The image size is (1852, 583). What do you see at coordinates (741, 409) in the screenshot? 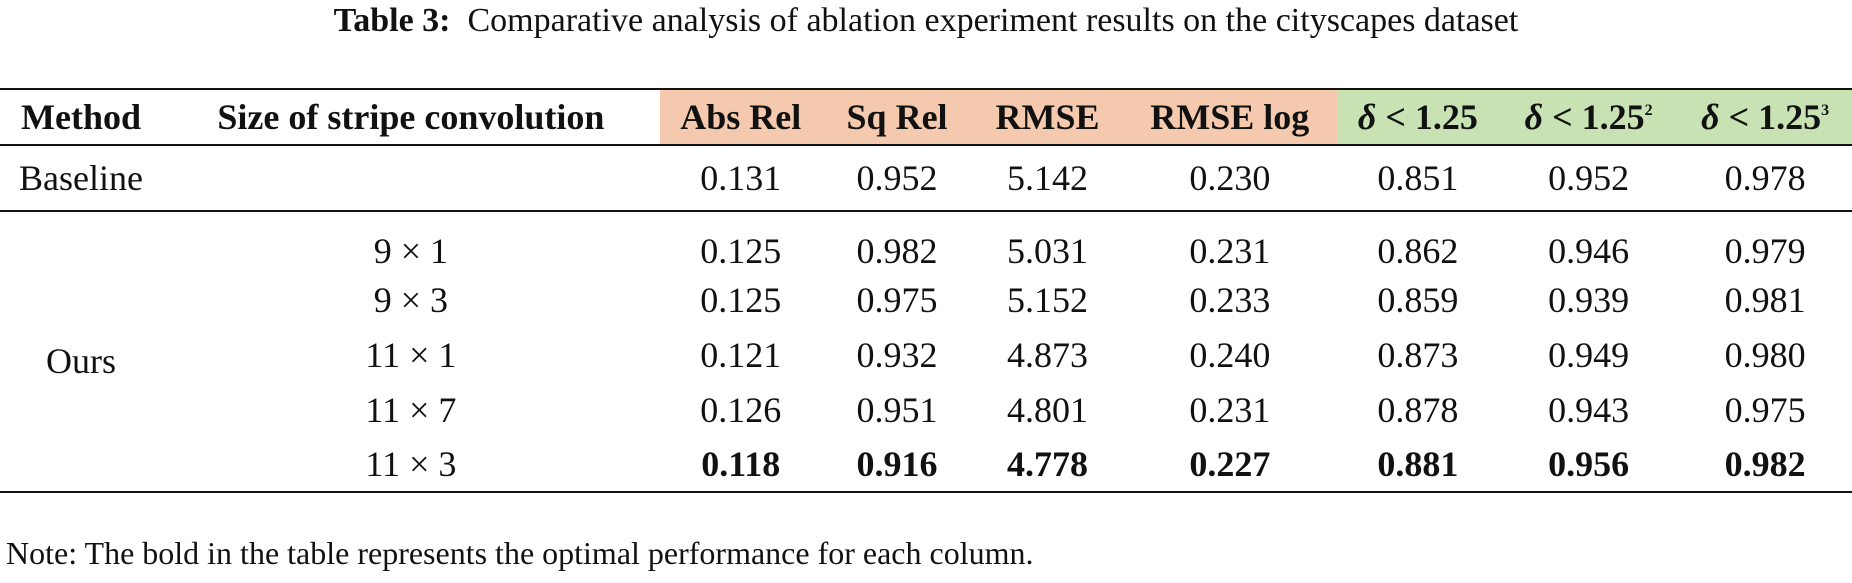
I see `value-cell: 0.126` at bounding box center [741, 409].